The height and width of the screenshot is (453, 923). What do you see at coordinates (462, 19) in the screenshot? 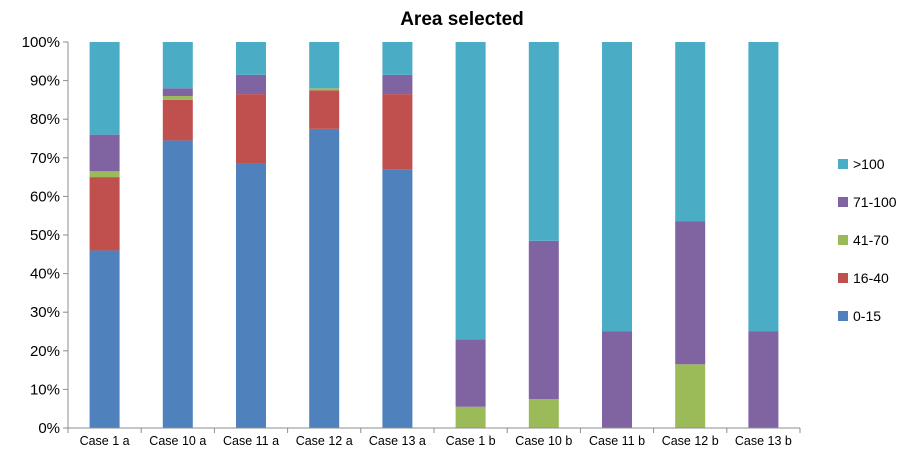
I see `chart-title: Area selected` at bounding box center [462, 19].